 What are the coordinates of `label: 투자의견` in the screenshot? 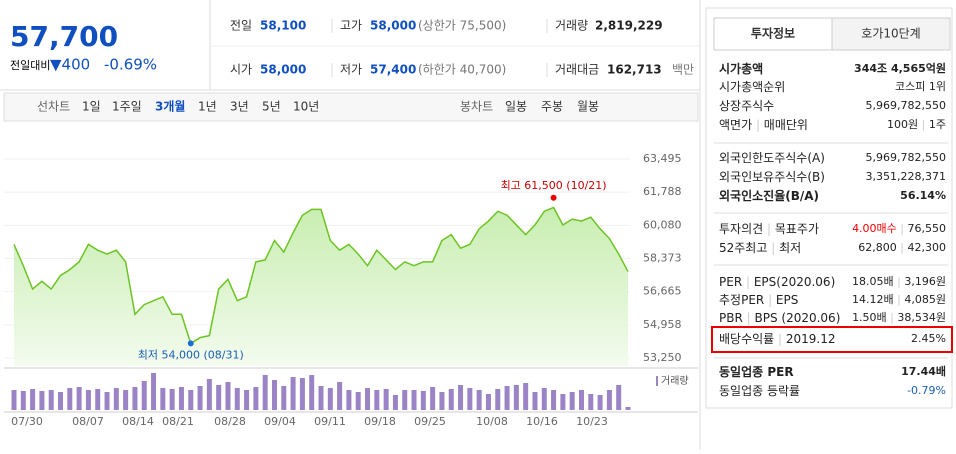 It's located at (741, 229).